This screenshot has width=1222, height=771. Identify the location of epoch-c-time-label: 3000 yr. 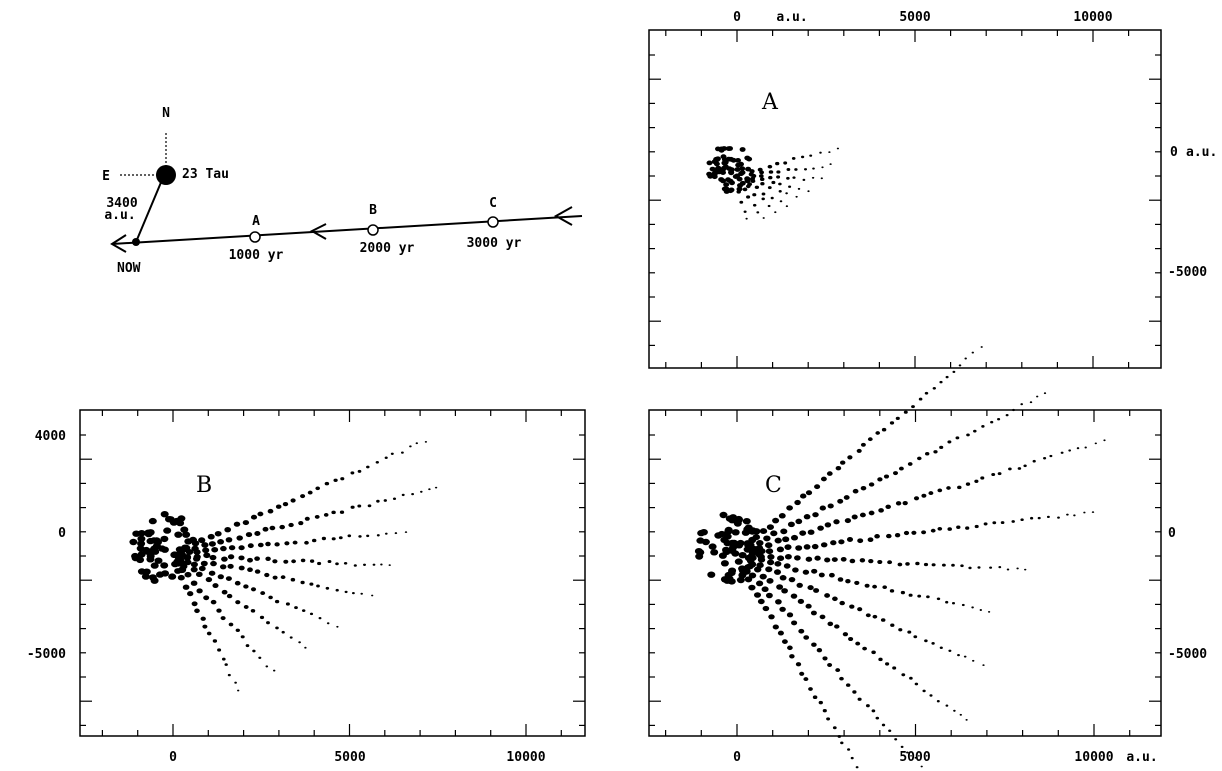
(494, 243).